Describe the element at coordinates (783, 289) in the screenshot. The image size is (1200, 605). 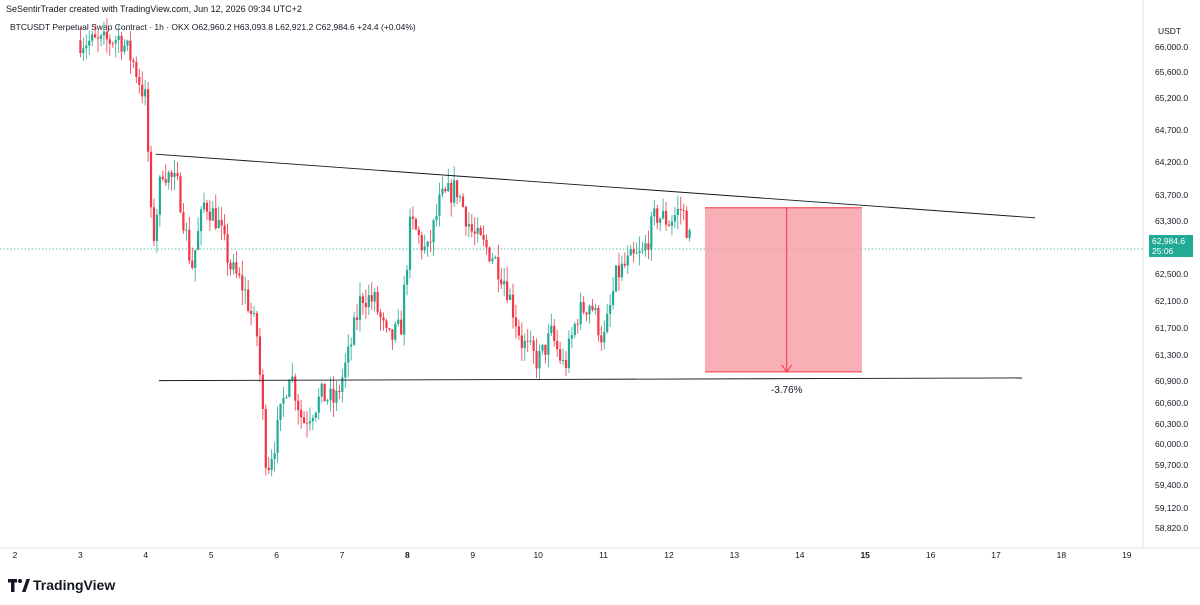
I see `projection-zone` at that location.